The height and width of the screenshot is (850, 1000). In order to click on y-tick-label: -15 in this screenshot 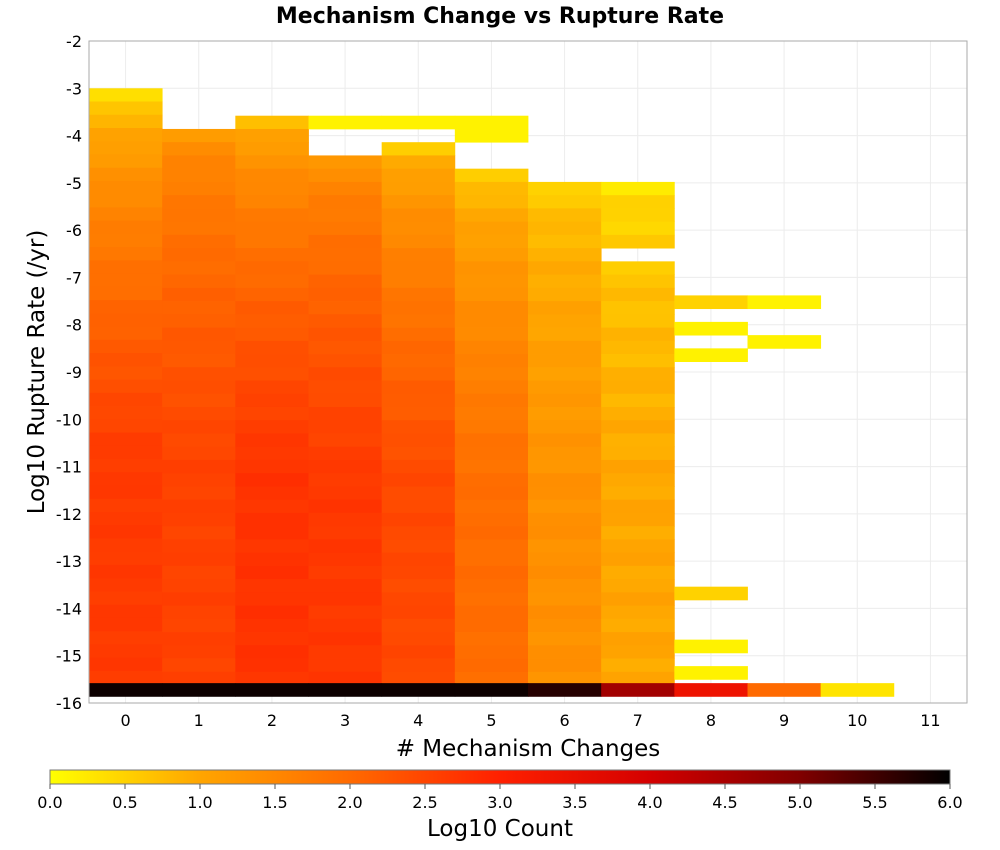, I will do `click(69, 656)`.